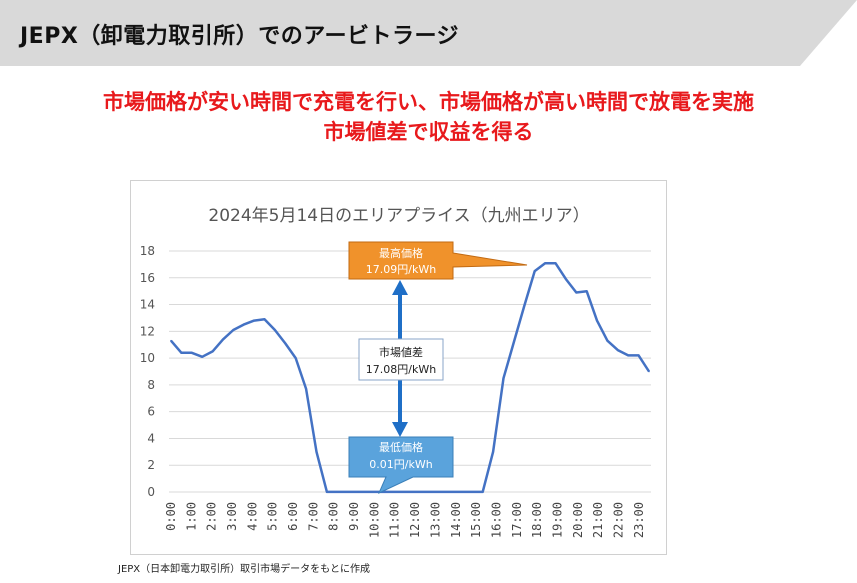 The height and width of the screenshot is (583, 857). What do you see at coordinates (428, 132) in the screenshot?
I see `headline-line-2: 市場値差で収益を得る` at bounding box center [428, 132].